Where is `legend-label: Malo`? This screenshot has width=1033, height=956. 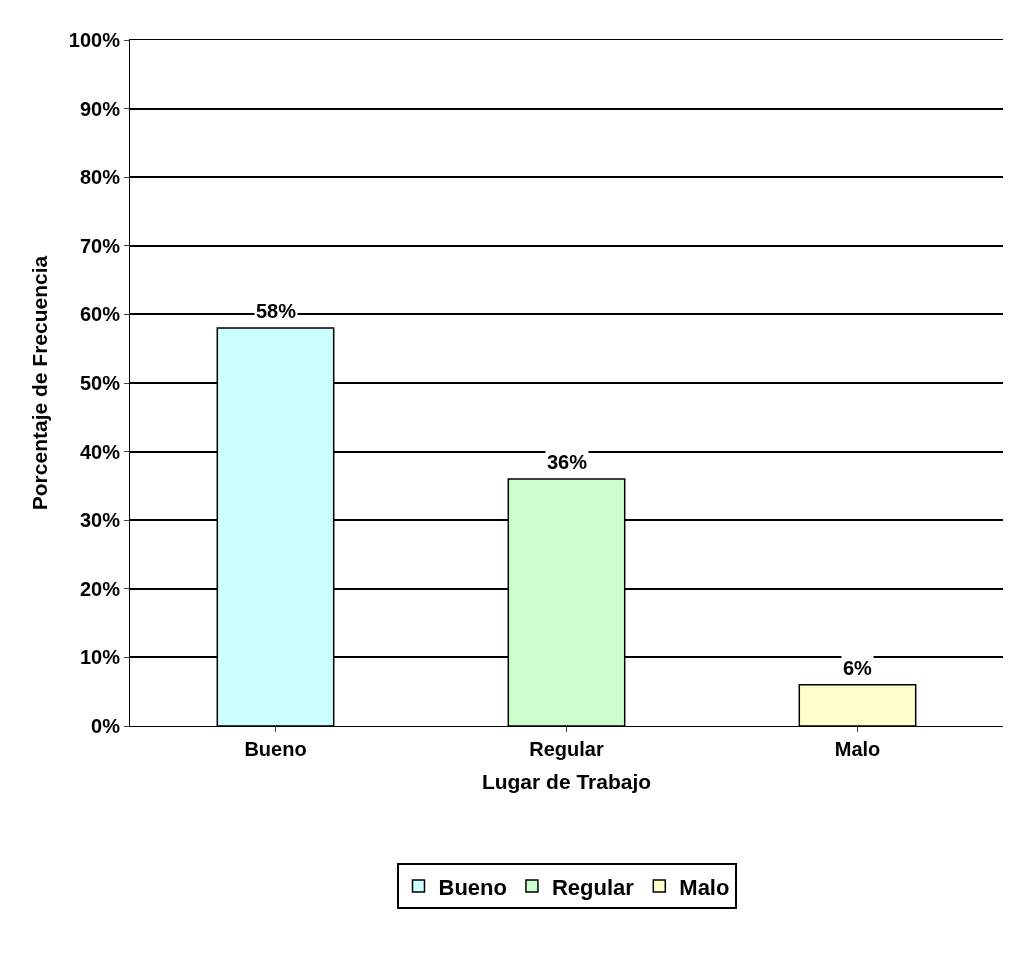 legend-label: Malo is located at coordinates (704, 887).